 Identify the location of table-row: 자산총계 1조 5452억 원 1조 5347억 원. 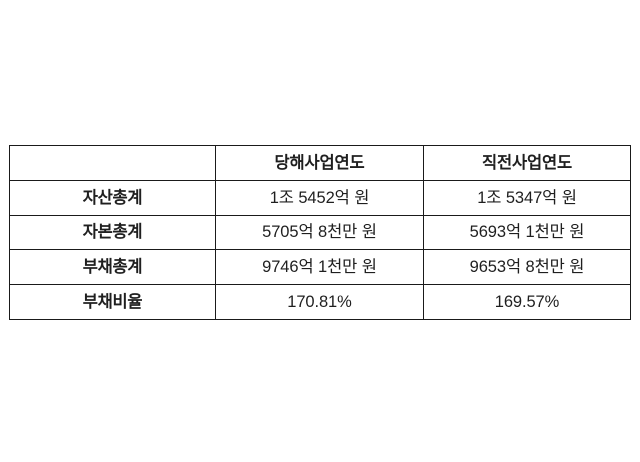
(320, 197).